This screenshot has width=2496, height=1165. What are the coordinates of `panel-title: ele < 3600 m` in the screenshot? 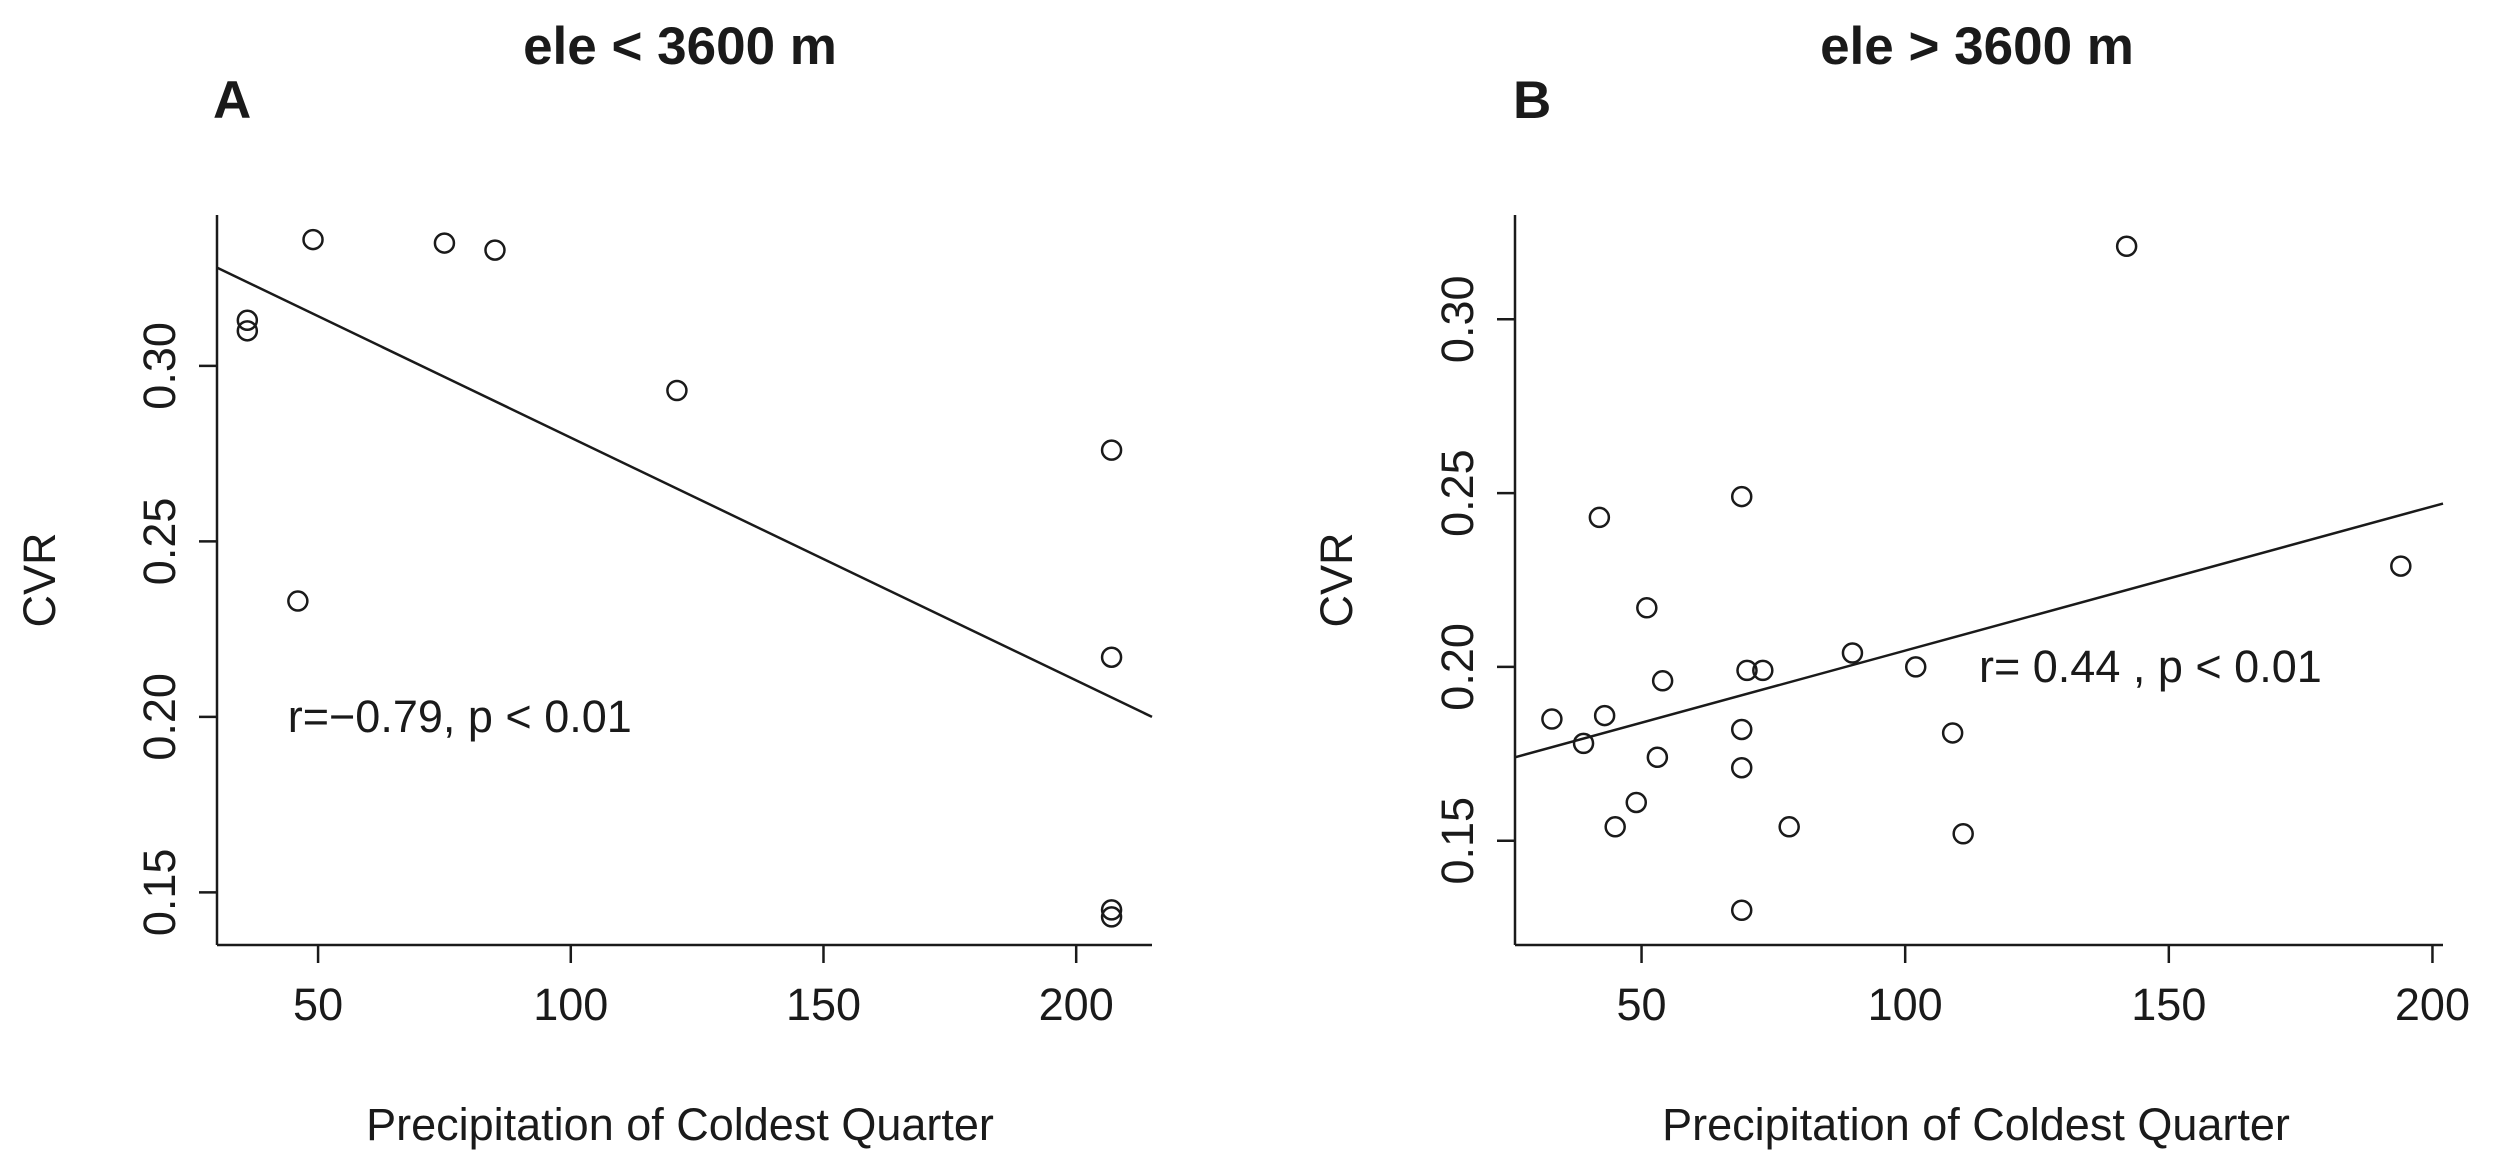 It's located at (680, 46).